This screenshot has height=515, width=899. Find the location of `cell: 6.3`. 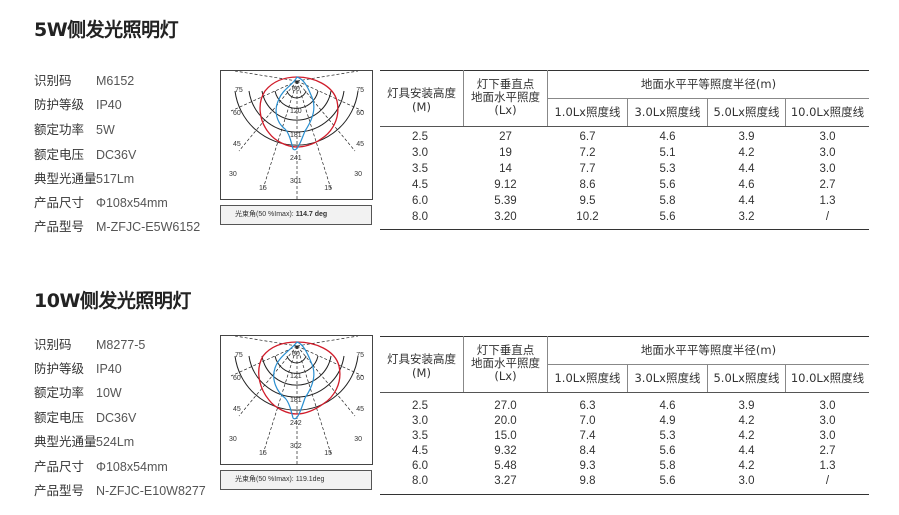

cell: 6.3 is located at coordinates (587, 406).